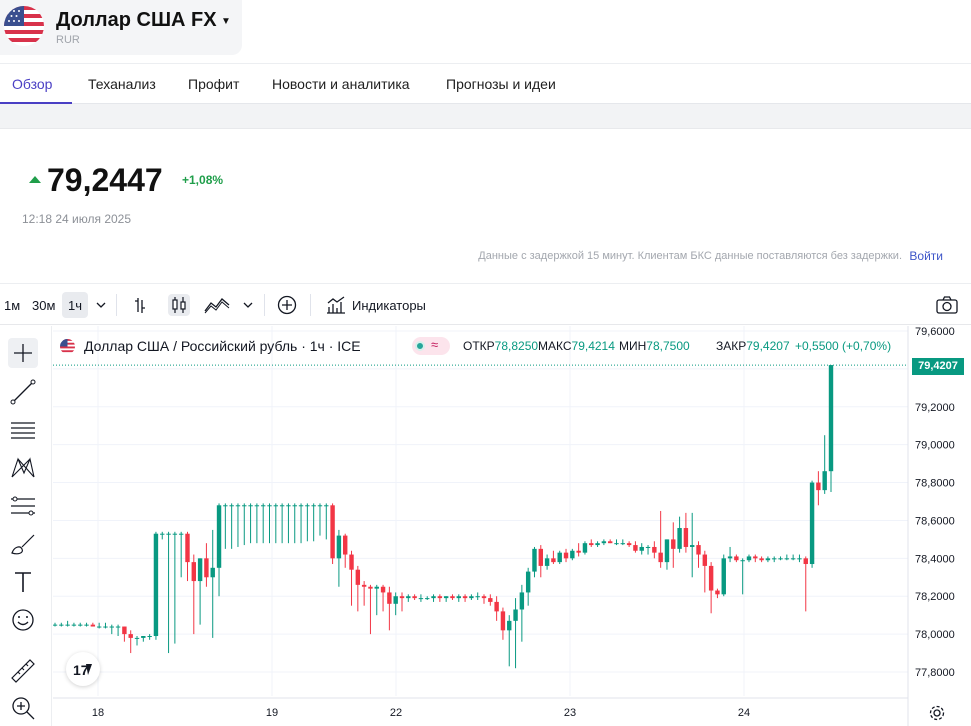  I want to click on fib-icon, so click(23, 506).